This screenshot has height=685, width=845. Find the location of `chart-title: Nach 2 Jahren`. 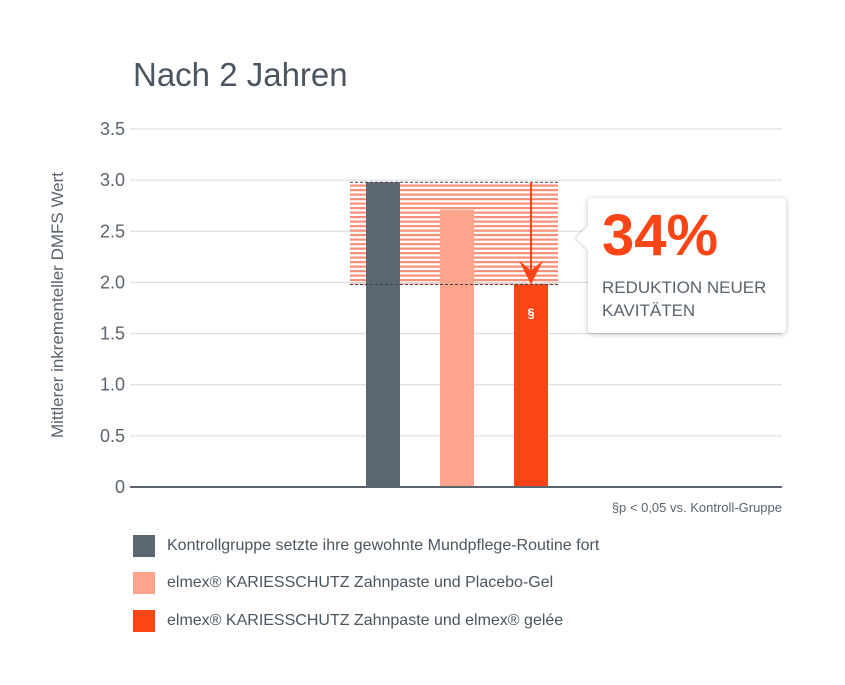

chart-title: Nach 2 Jahren is located at coordinates (240, 74).